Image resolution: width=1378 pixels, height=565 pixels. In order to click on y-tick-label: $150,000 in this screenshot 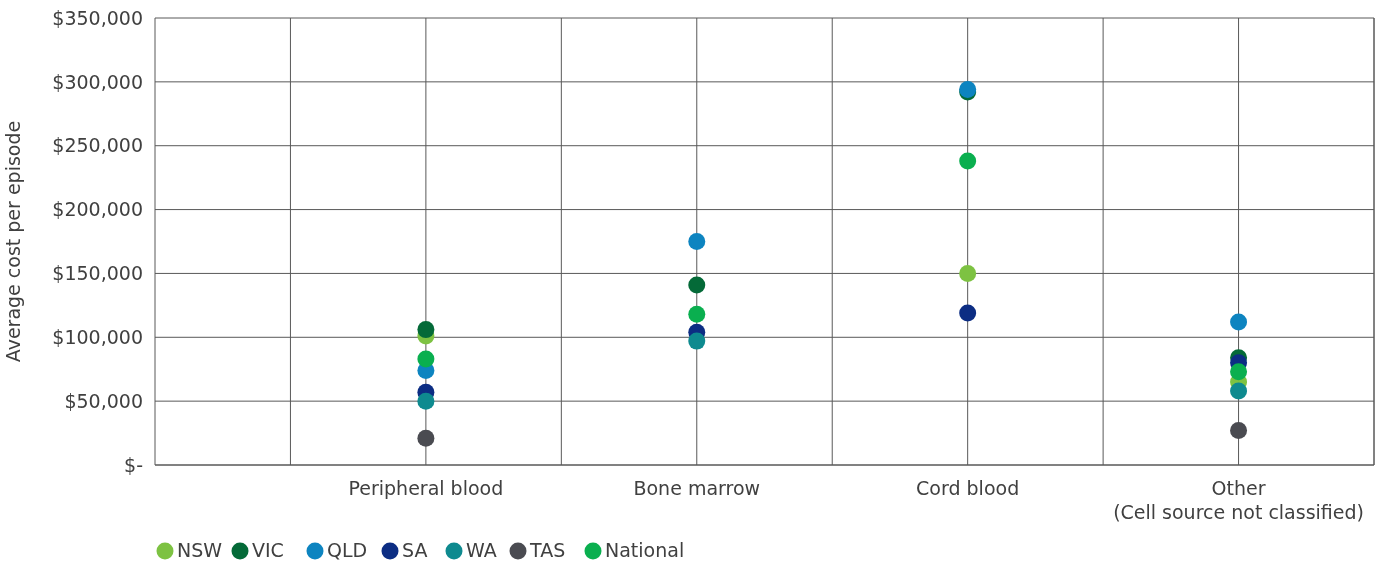, I will do `click(97, 273)`.